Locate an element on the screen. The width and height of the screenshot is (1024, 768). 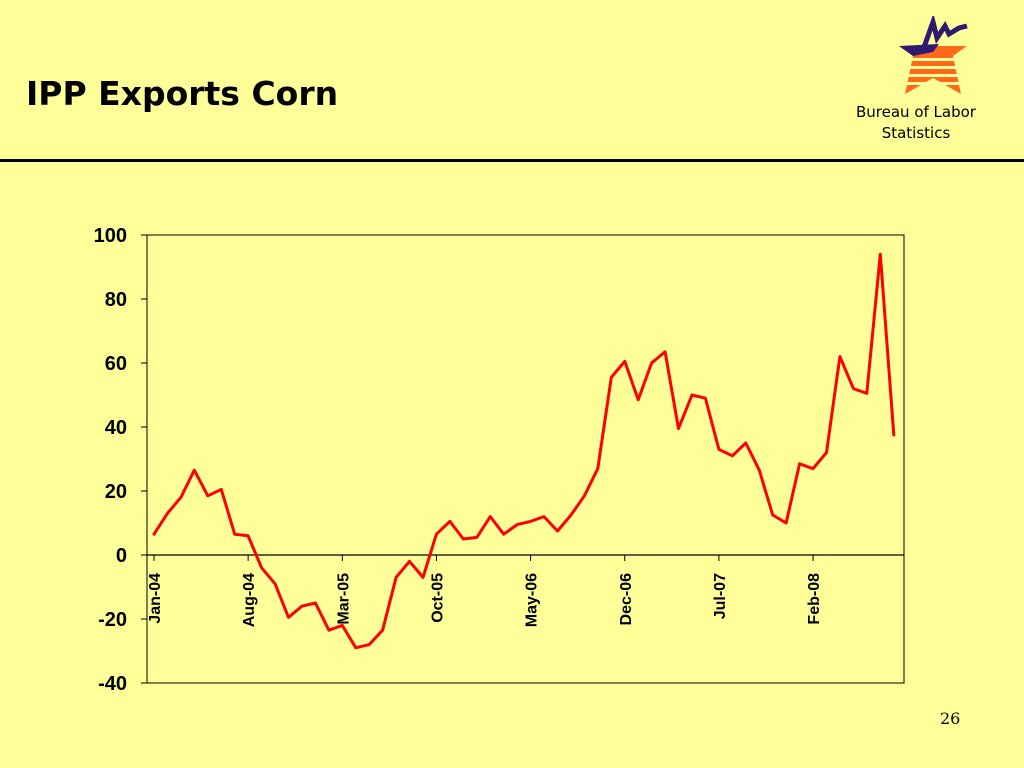
x-tick-label: May-06 is located at coordinates (532, 600).